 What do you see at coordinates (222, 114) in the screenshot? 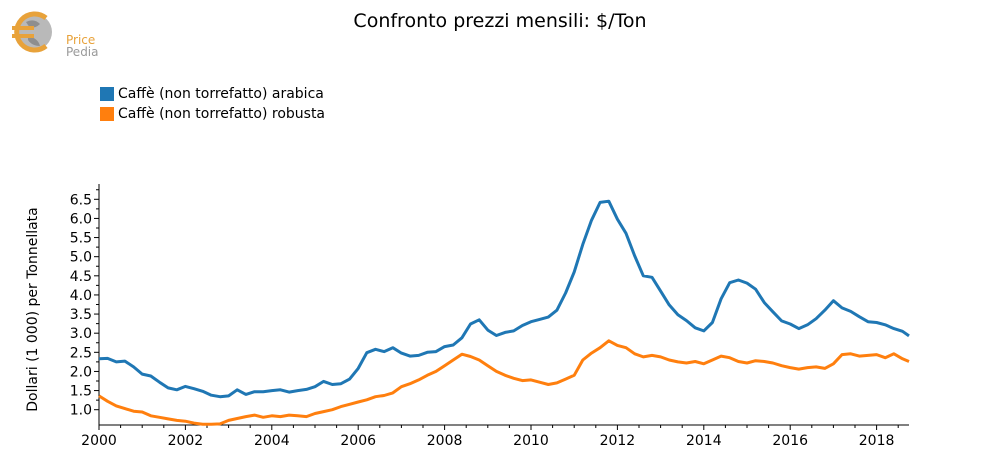
I see `legend-label-robusta: Caffè (non torrefatto) robusta` at bounding box center [222, 114].